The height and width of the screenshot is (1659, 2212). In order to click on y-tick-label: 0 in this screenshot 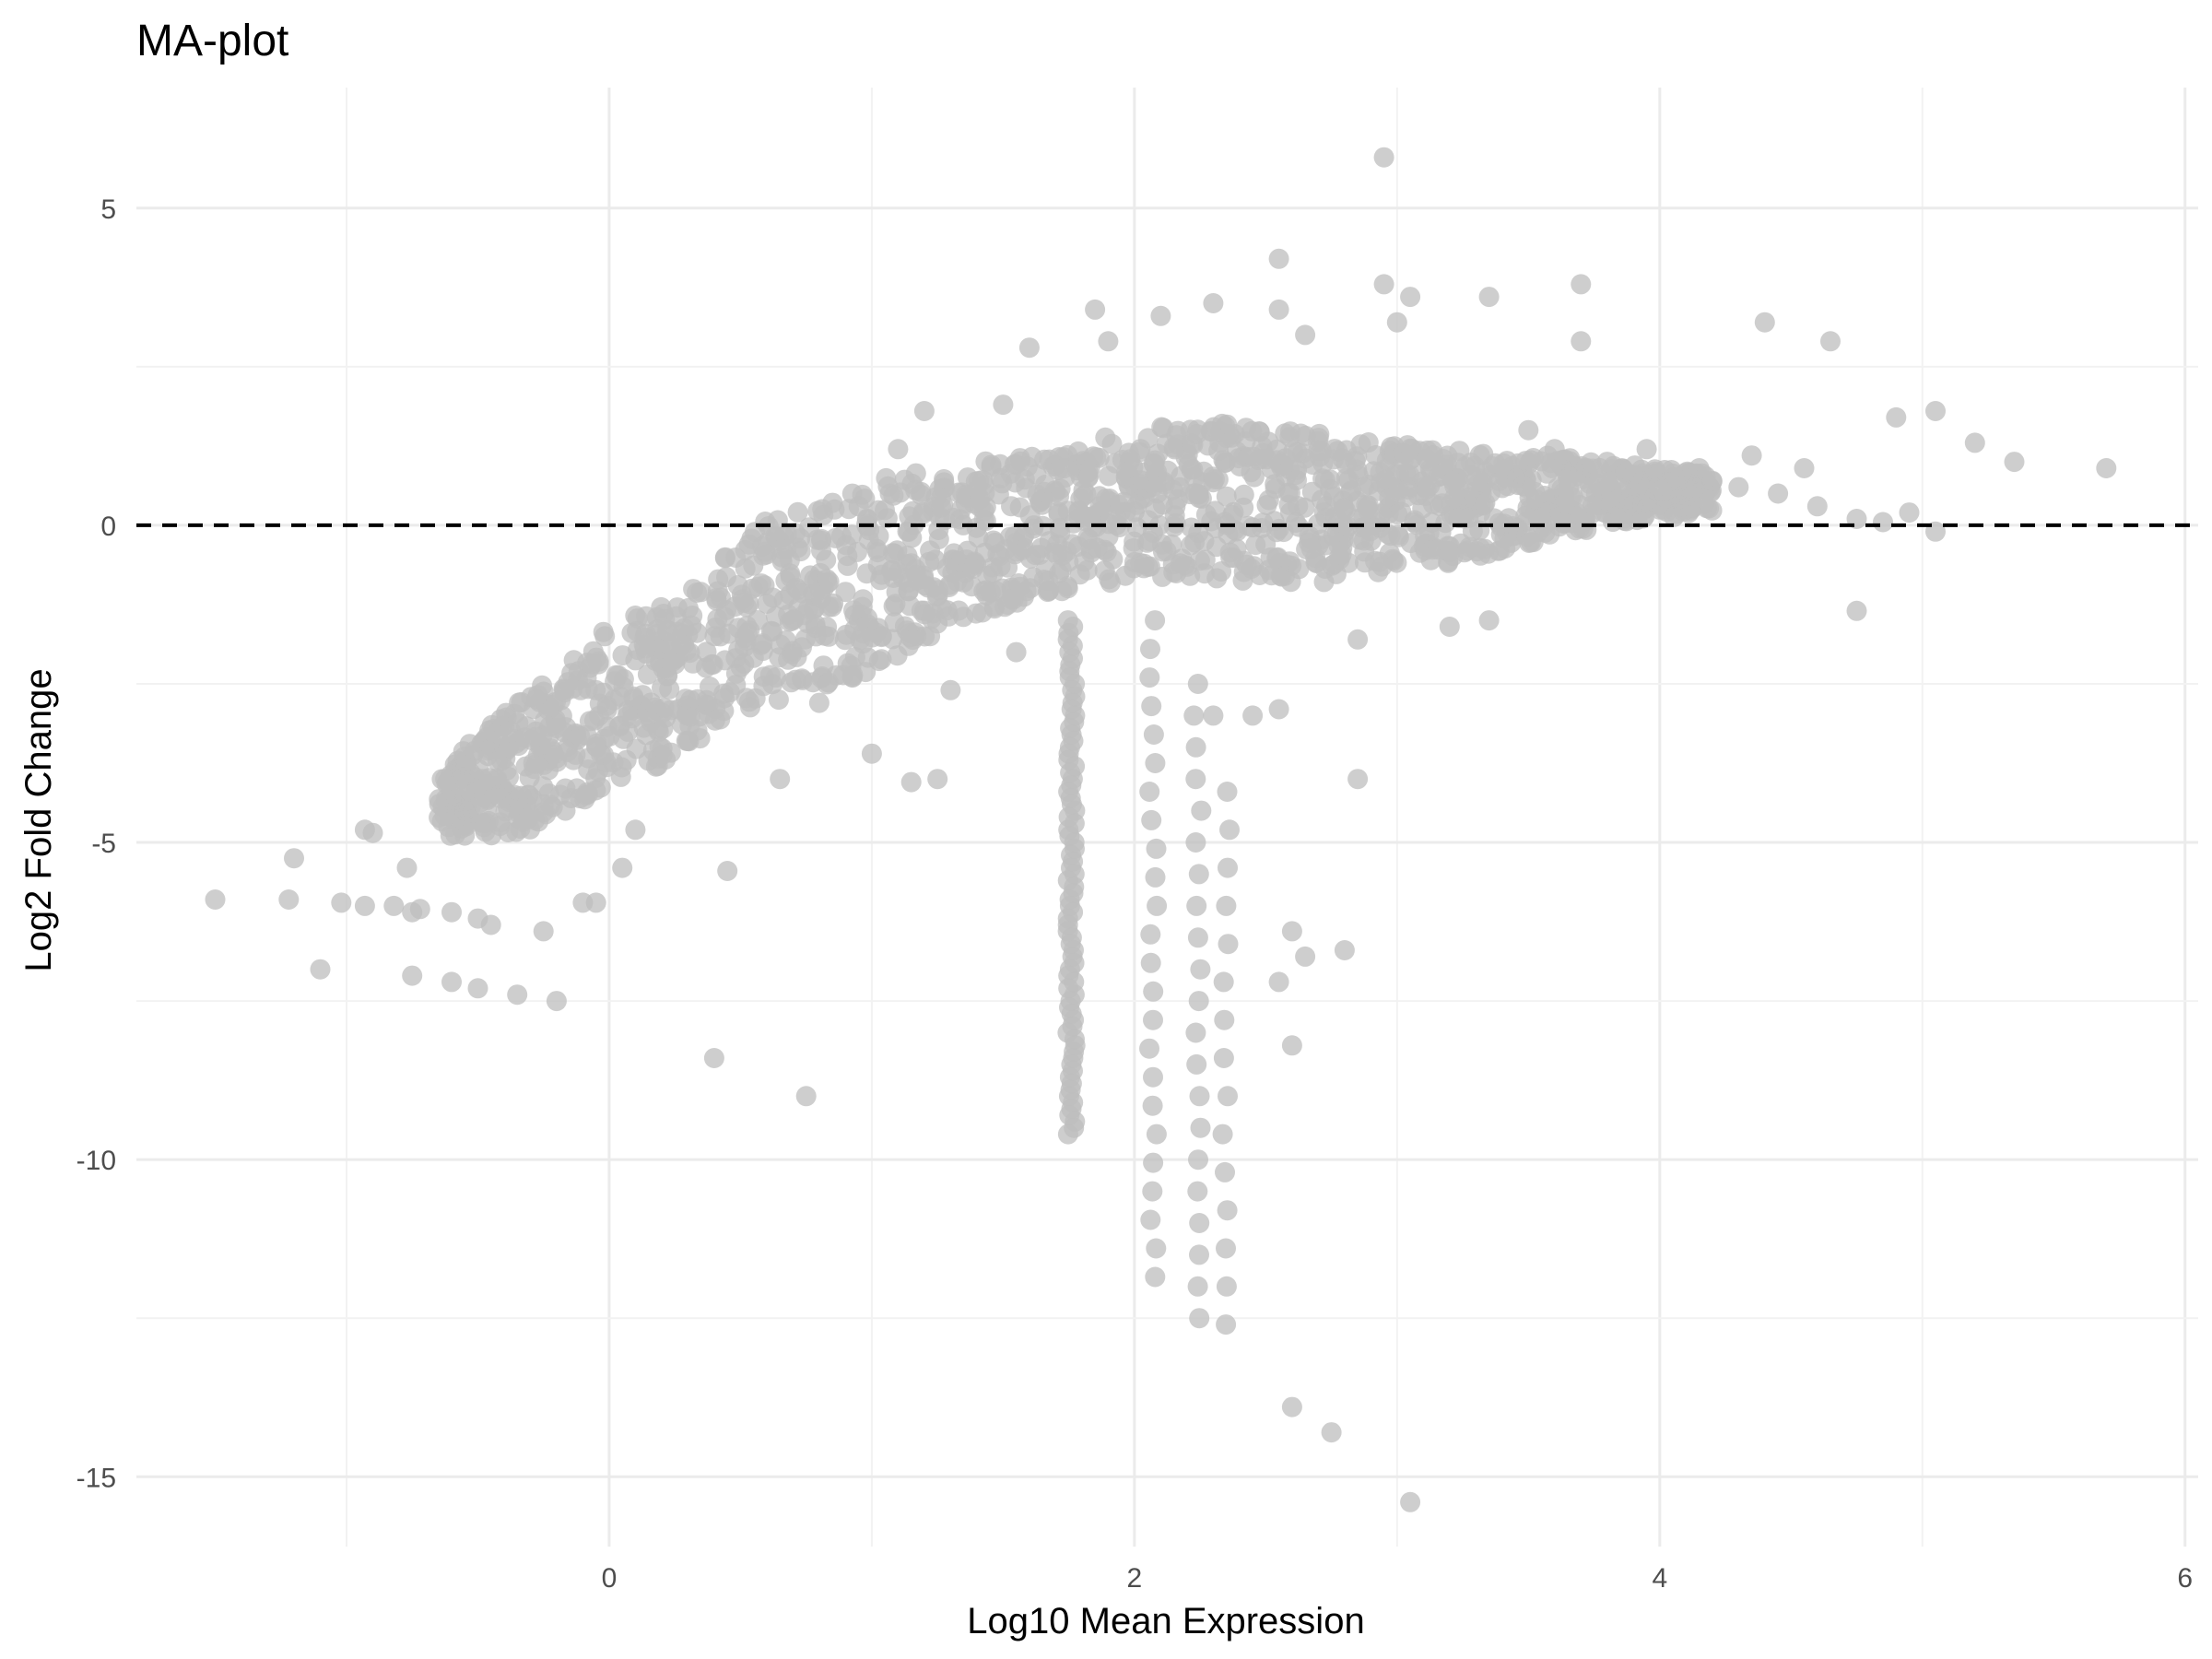, I will do `click(108, 527)`.